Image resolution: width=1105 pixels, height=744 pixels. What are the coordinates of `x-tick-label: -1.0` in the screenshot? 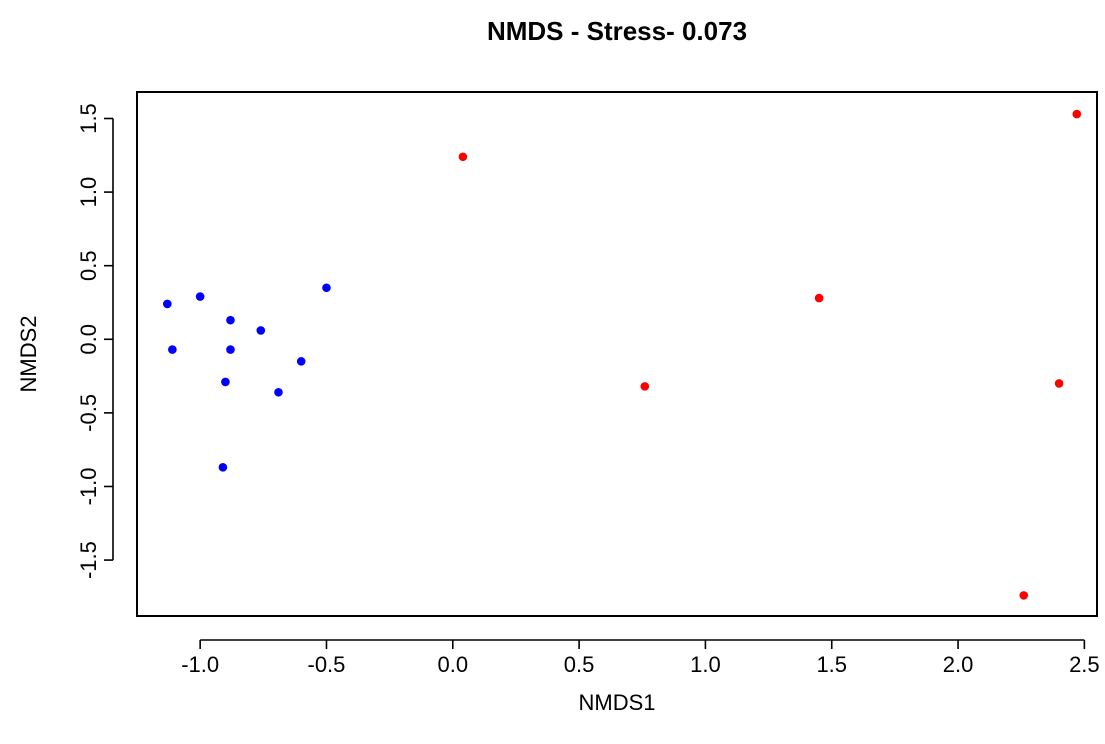 It's located at (200, 664).